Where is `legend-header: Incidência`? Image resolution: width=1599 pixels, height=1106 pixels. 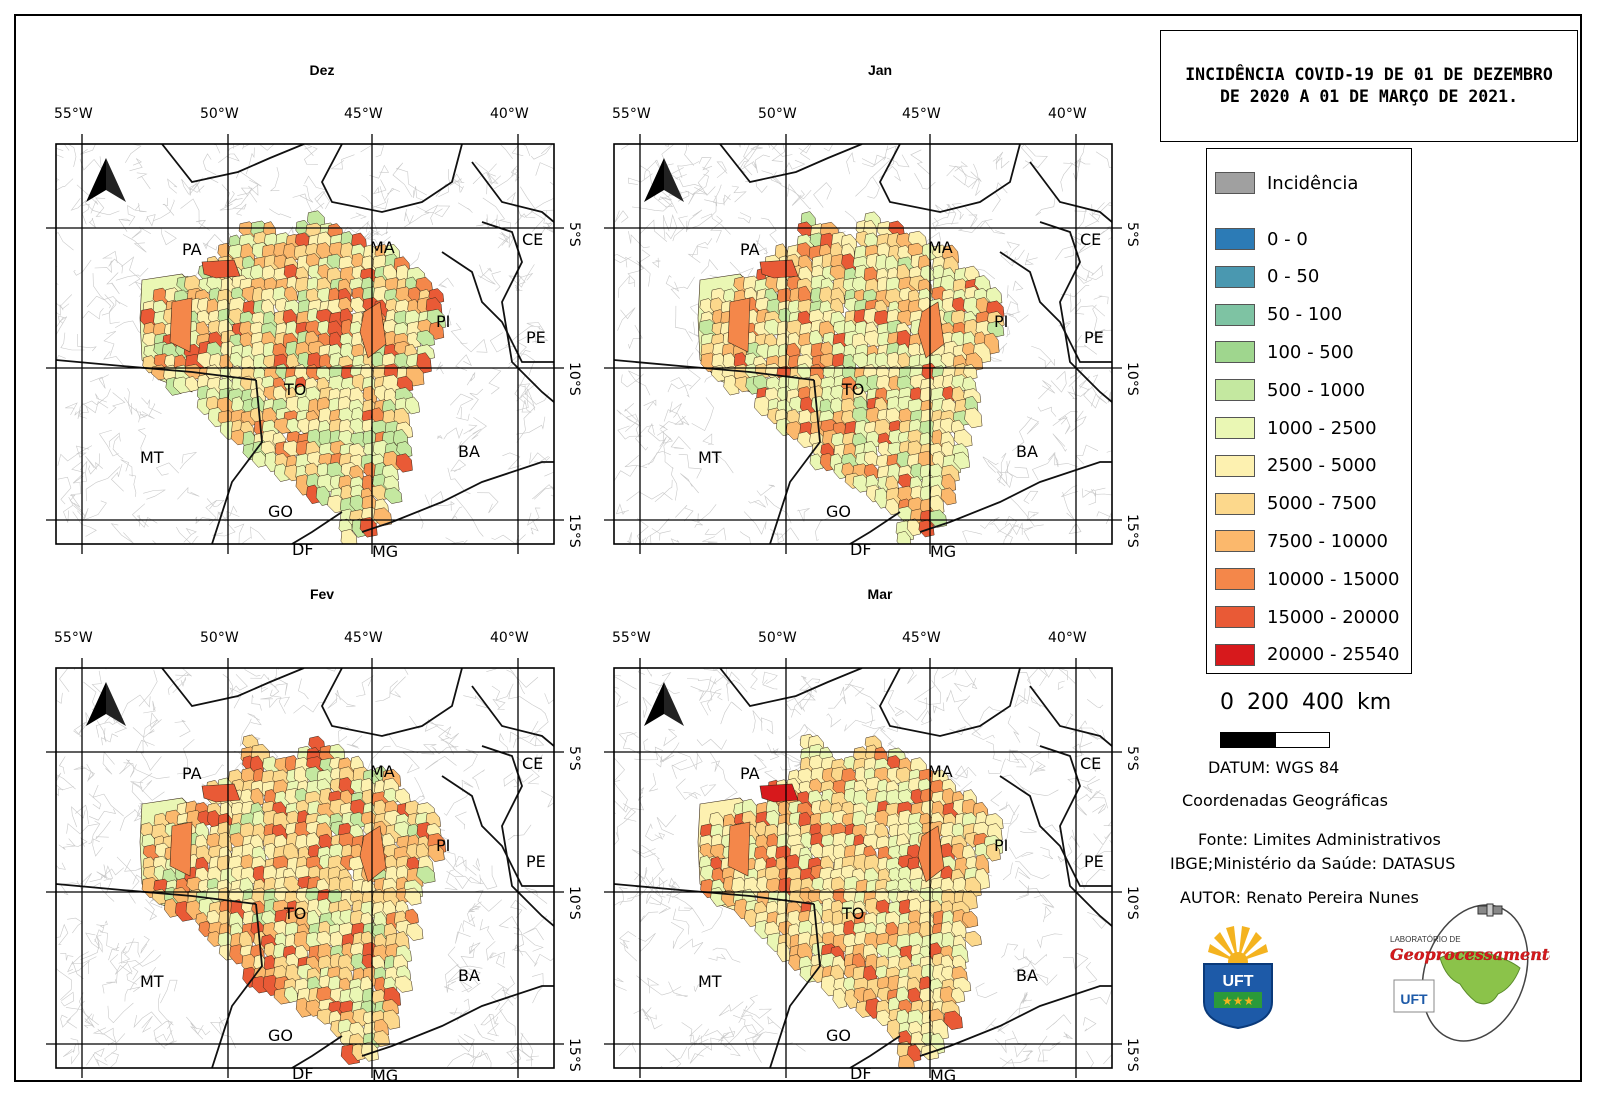
legend-header: Incidência is located at coordinates (1286, 183).